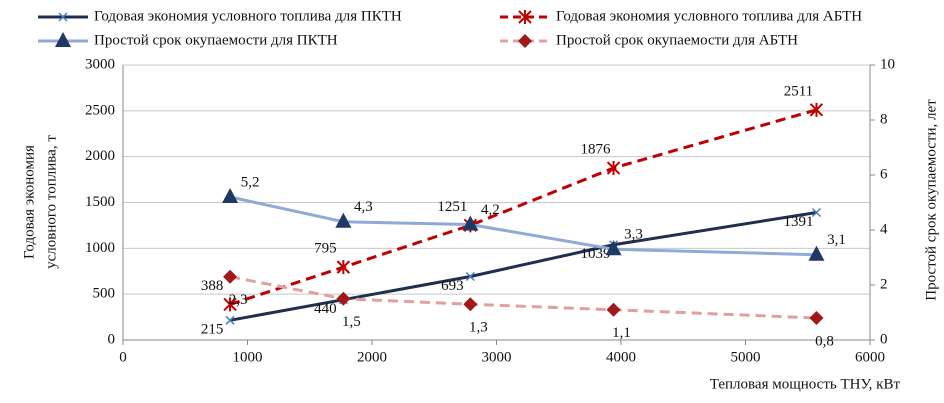  I want to click on y-tick-label: 2500, so click(100, 110).